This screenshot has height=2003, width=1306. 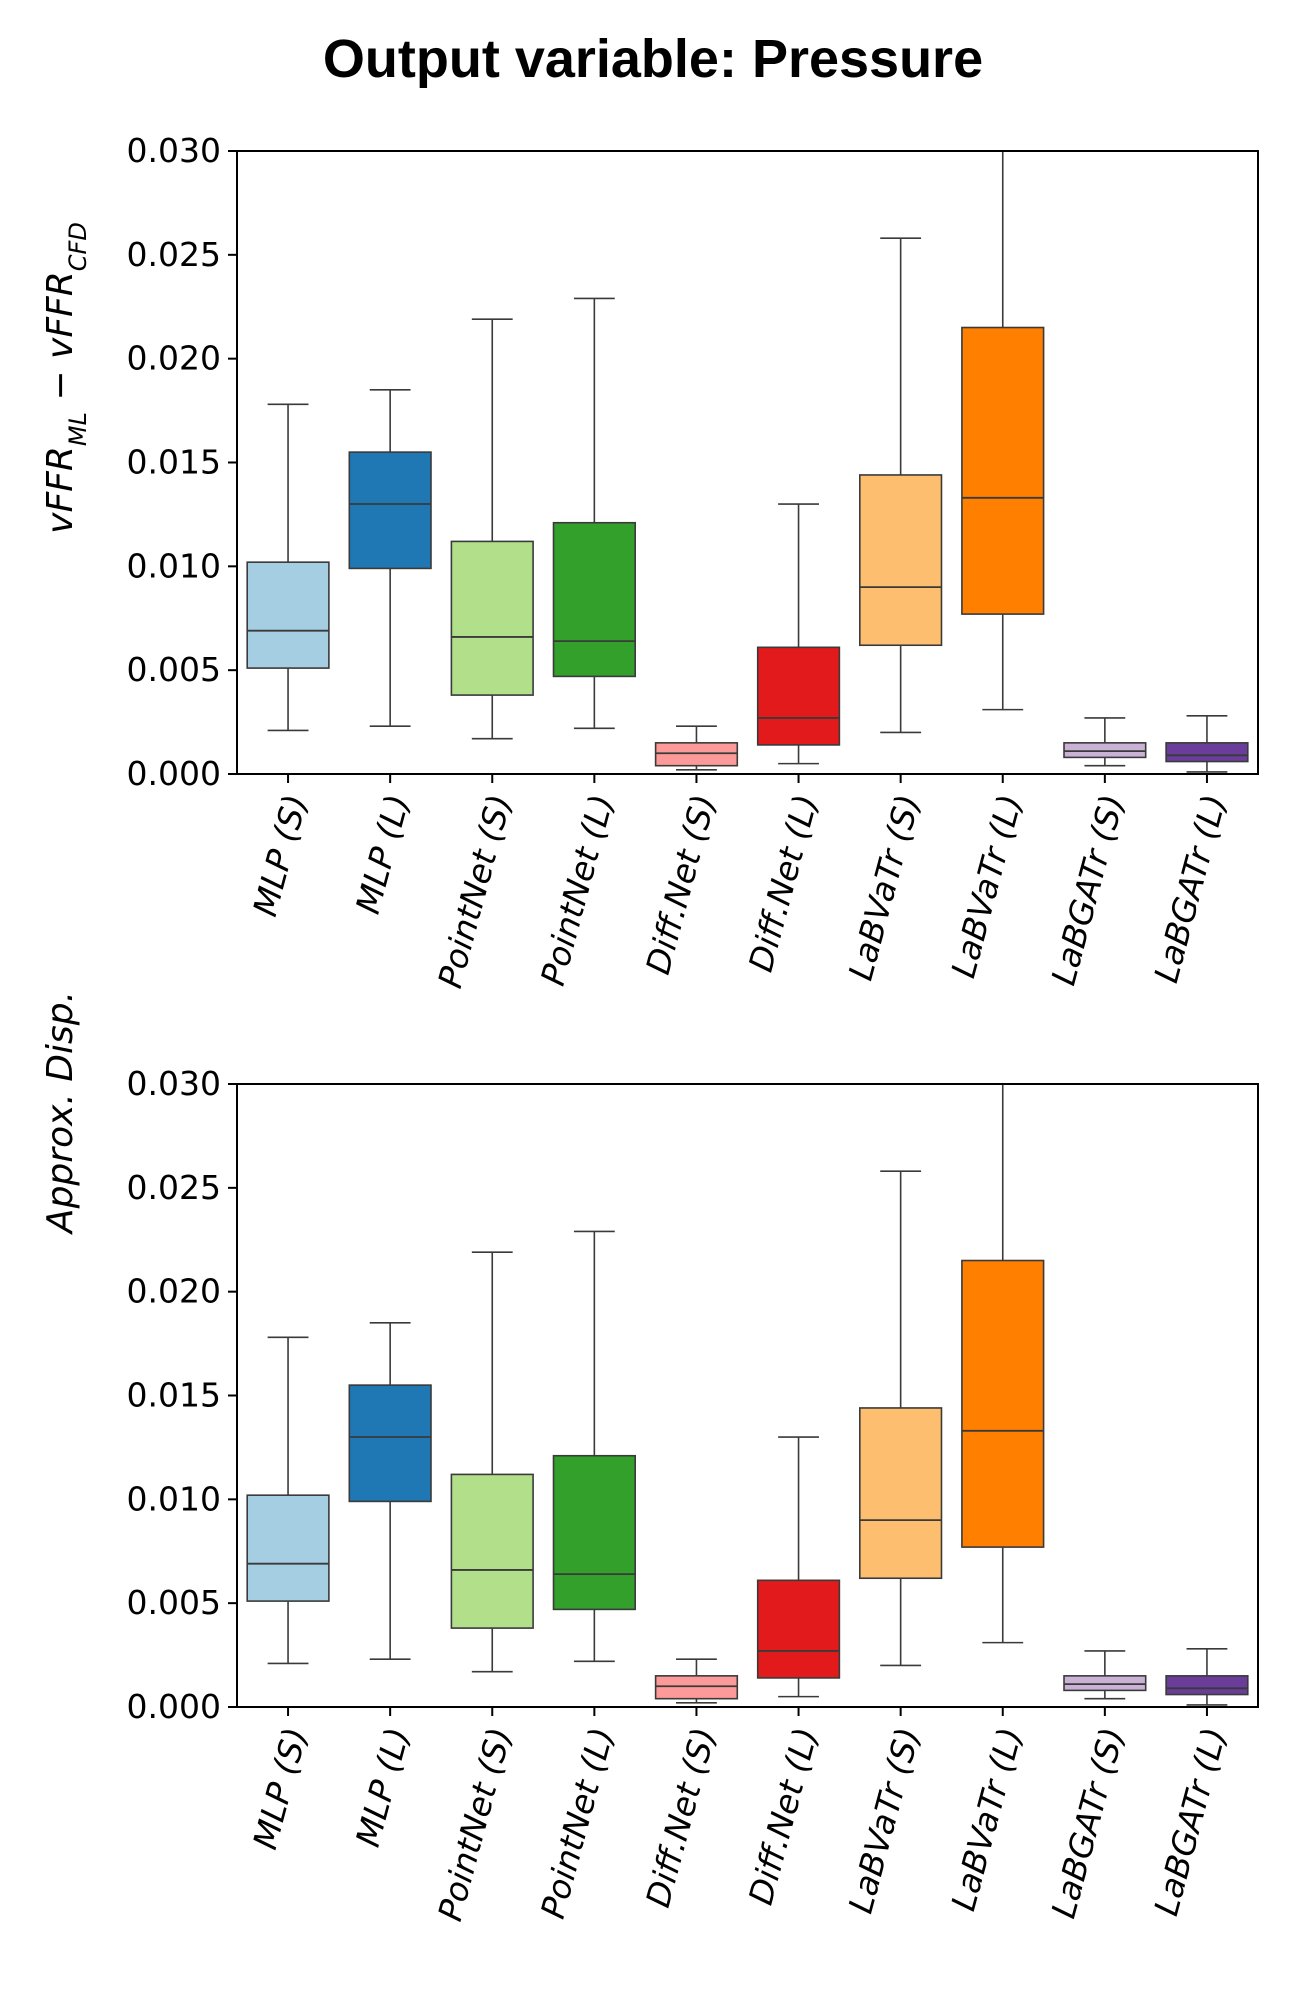 I want to click on y-label-approx-disp: Approx. Disp., so click(x=60, y=1113).